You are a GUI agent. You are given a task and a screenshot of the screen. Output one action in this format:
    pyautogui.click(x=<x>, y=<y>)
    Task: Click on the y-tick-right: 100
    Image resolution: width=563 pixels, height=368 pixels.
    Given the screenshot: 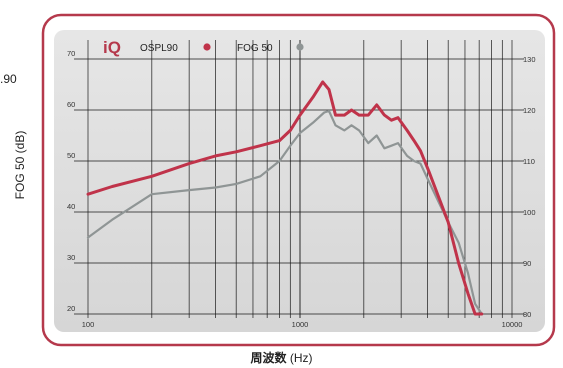 What is the action you would take?
    pyautogui.click(x=529, y=212)
    